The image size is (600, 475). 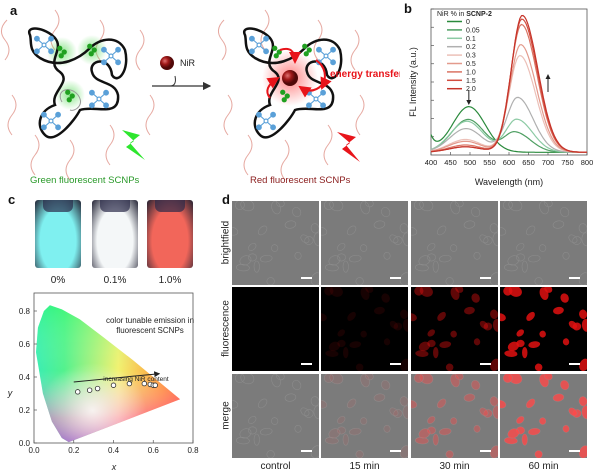 What do you see at coordinates (78, 392) in the screenshot?
I see `cie-point` at bounding box center [78, 392].